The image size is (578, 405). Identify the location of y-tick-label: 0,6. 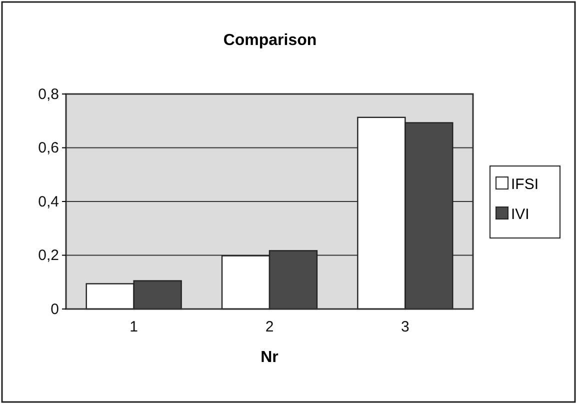
(48, 148).